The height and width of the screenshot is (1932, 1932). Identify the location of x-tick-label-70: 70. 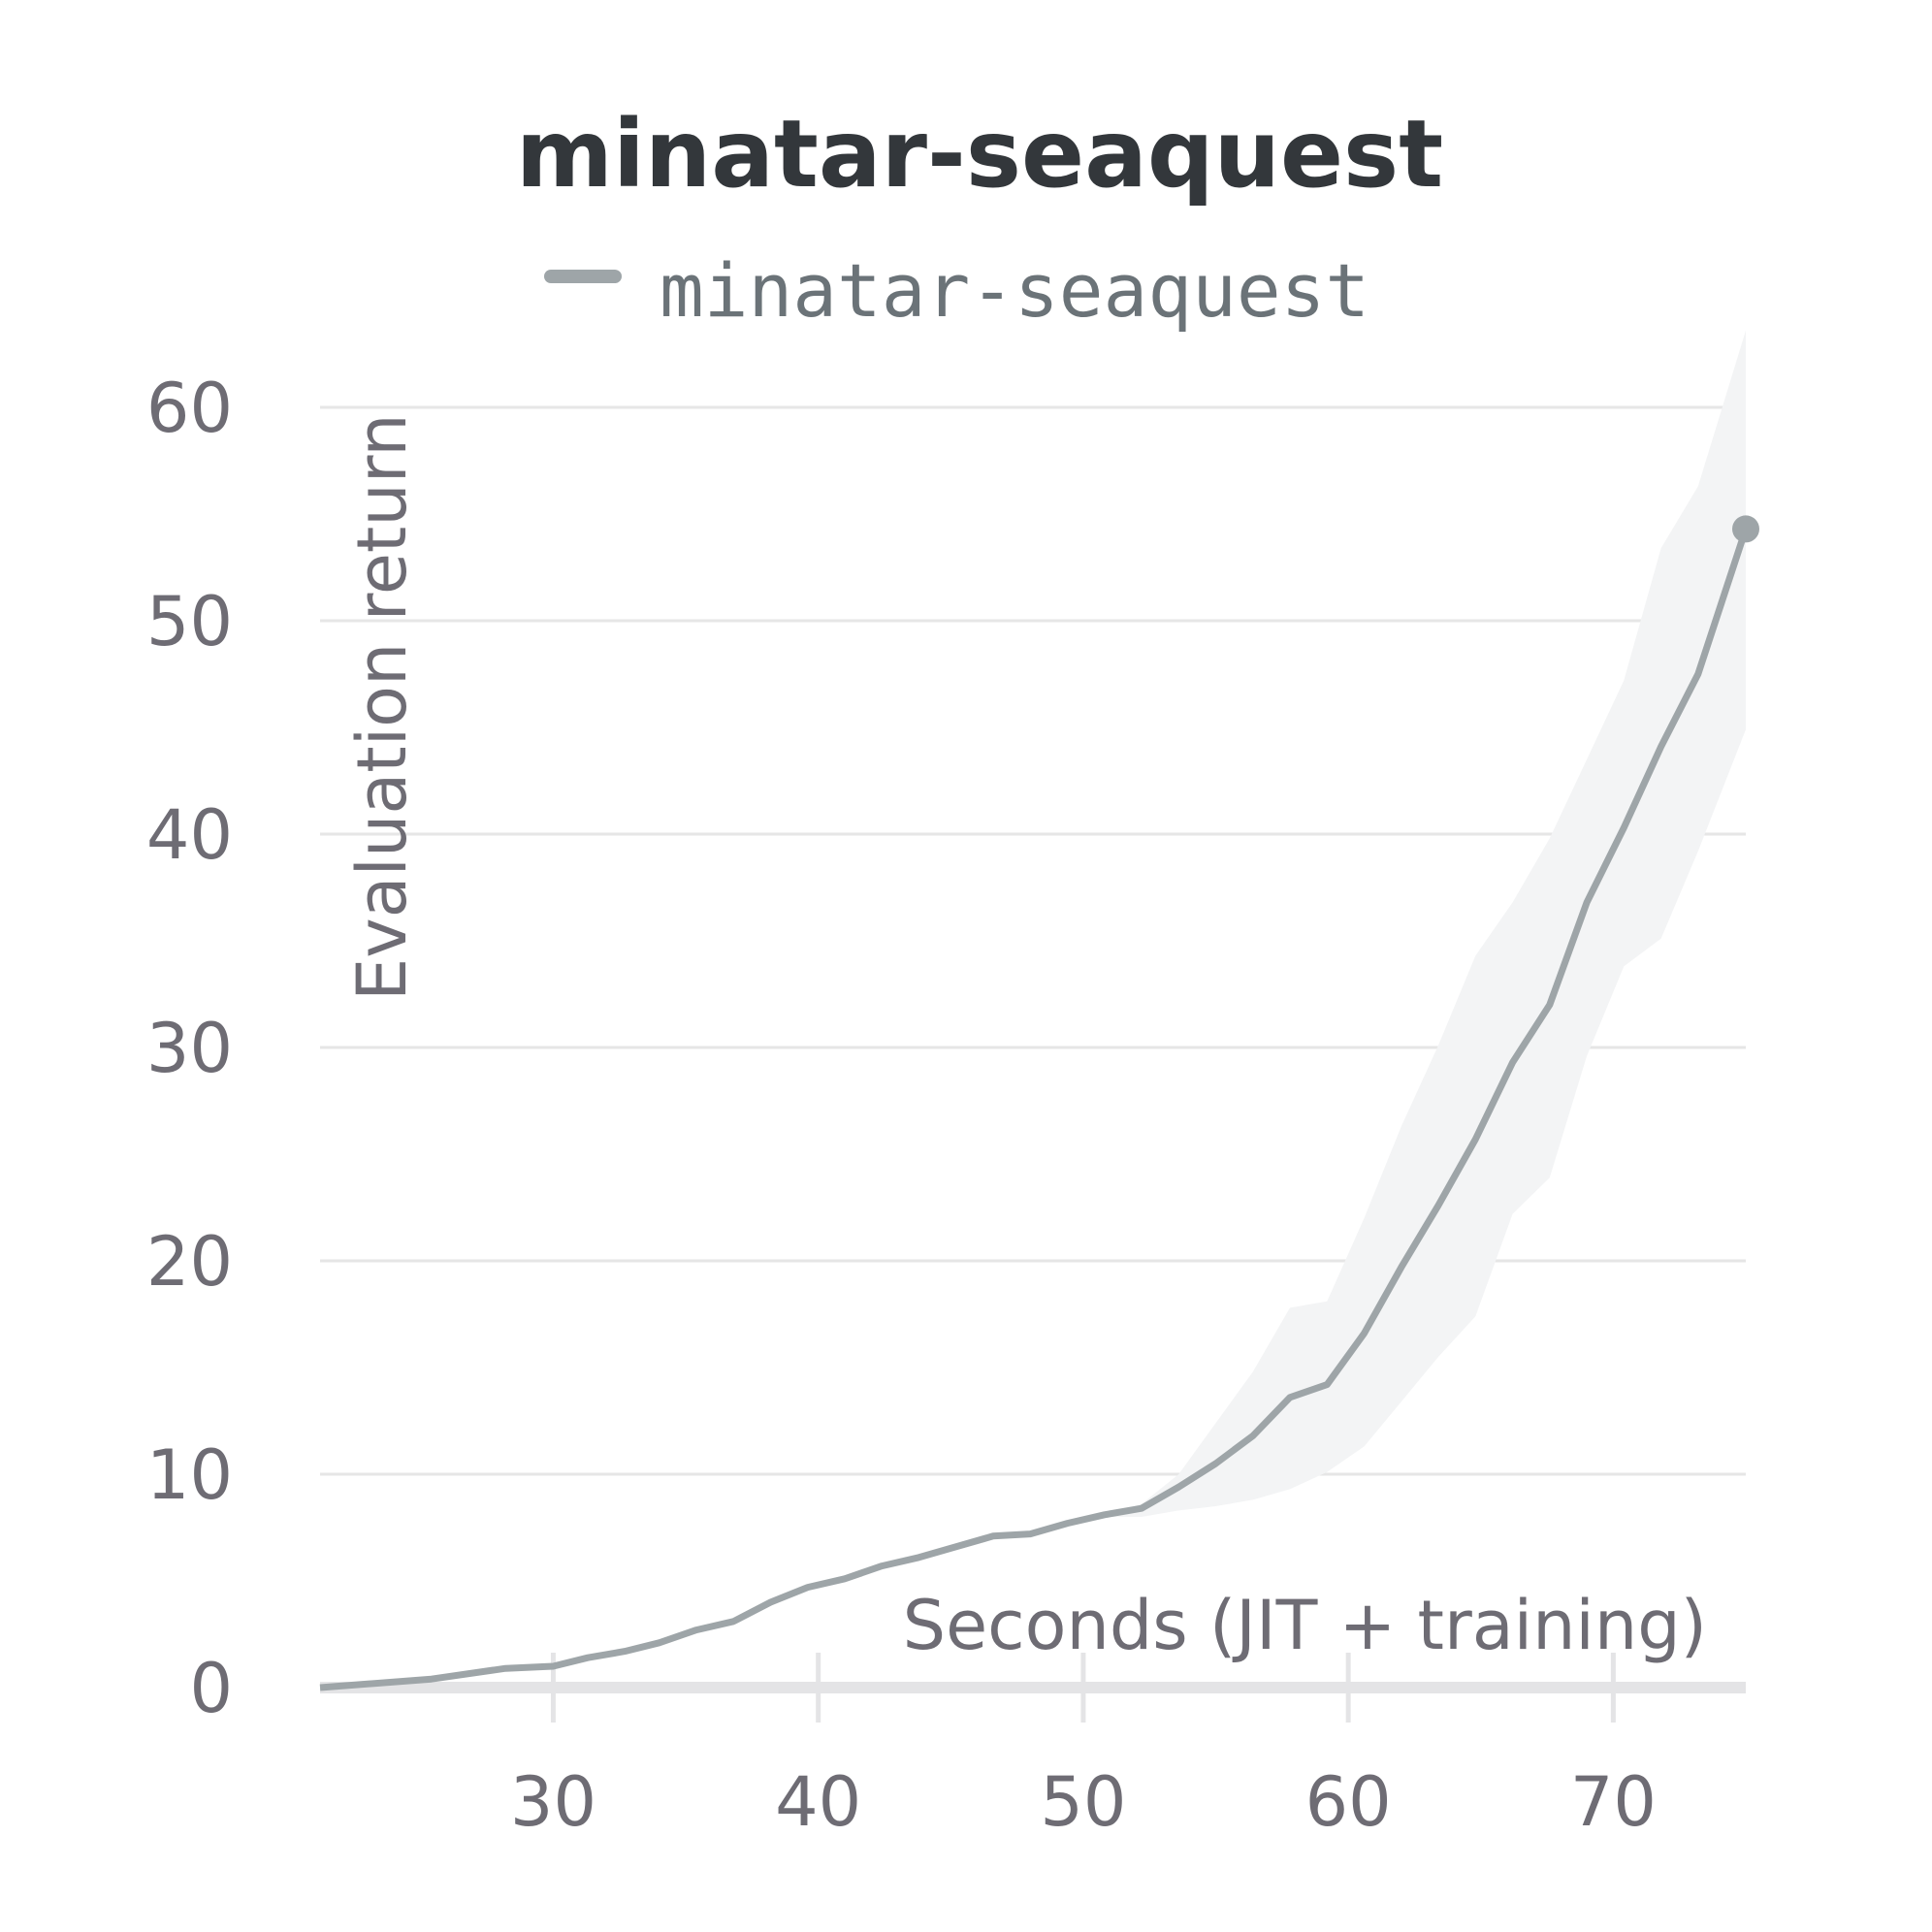
(1613, 1802).